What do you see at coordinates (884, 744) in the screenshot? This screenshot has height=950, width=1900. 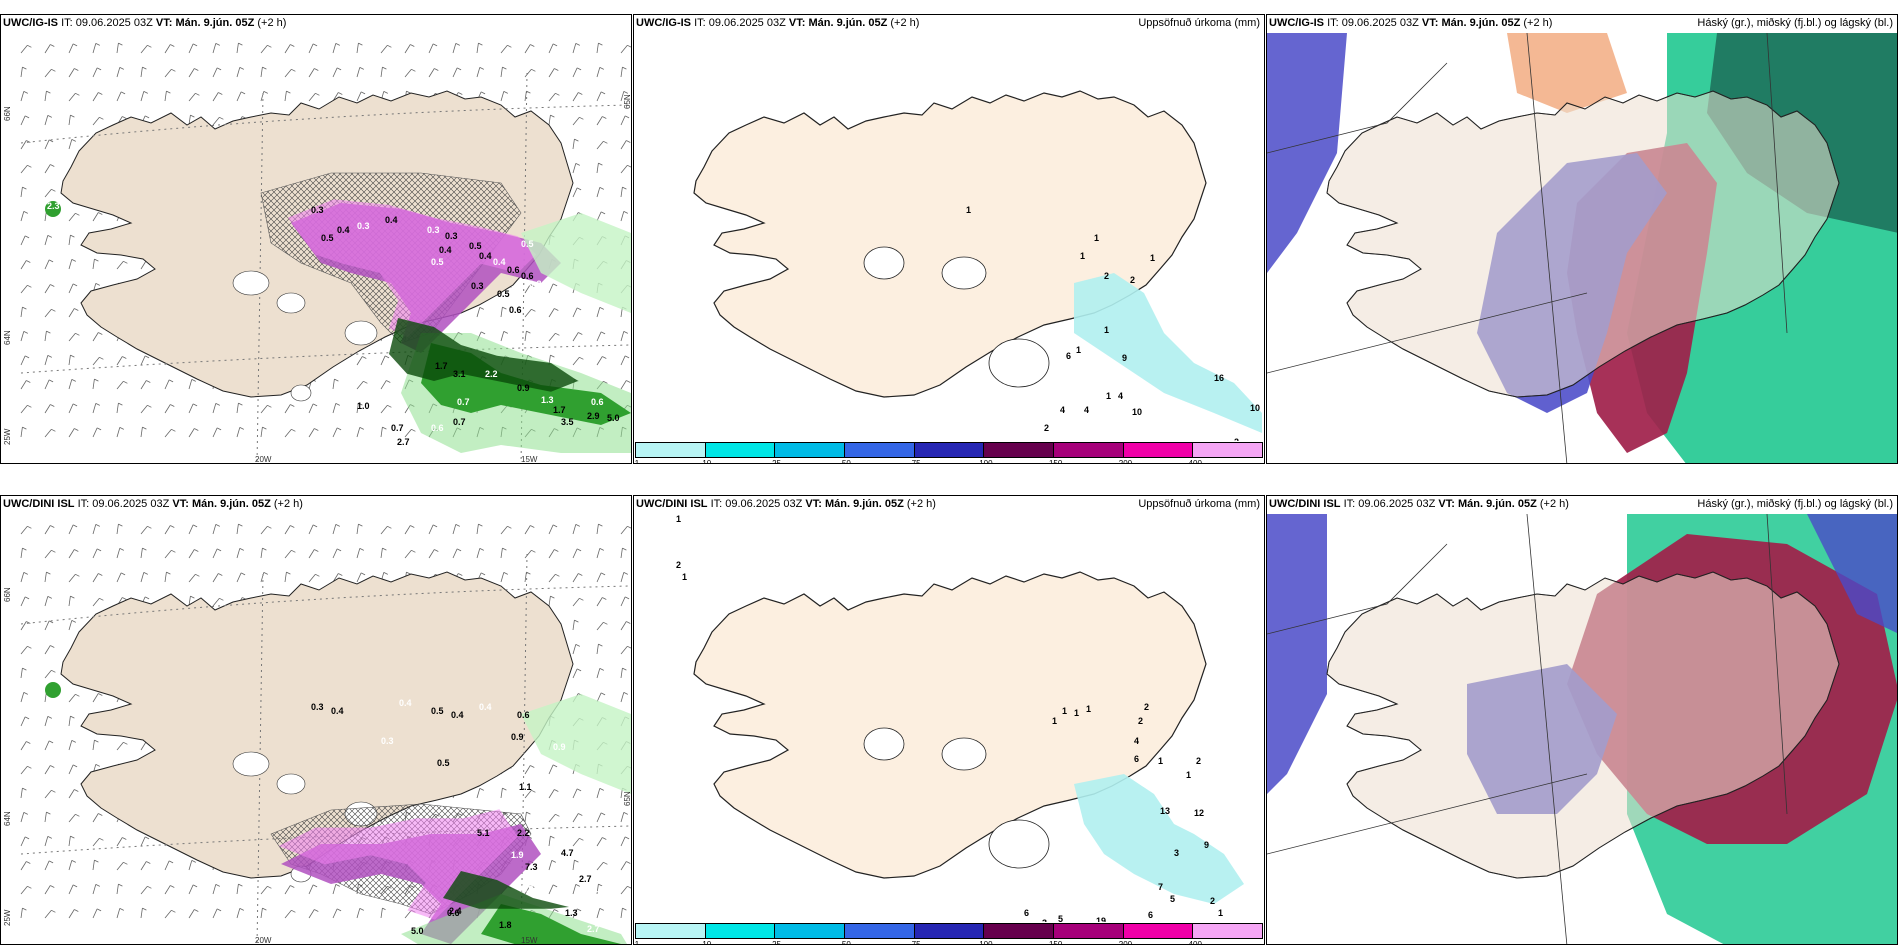 I see `glacier` at bounding box center [884, 744].